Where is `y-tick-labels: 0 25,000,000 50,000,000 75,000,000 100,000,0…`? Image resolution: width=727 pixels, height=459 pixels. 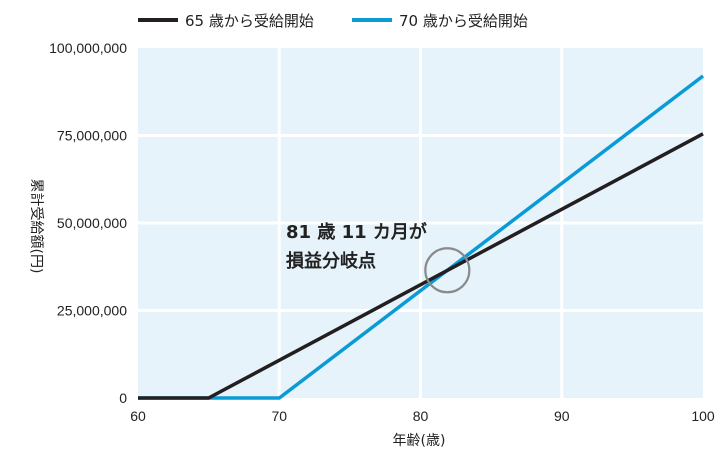 y-tick-labels: 0 25,000,000 50,000,000 75,000,000 100,000,0… is located at coordinates (88, 223).